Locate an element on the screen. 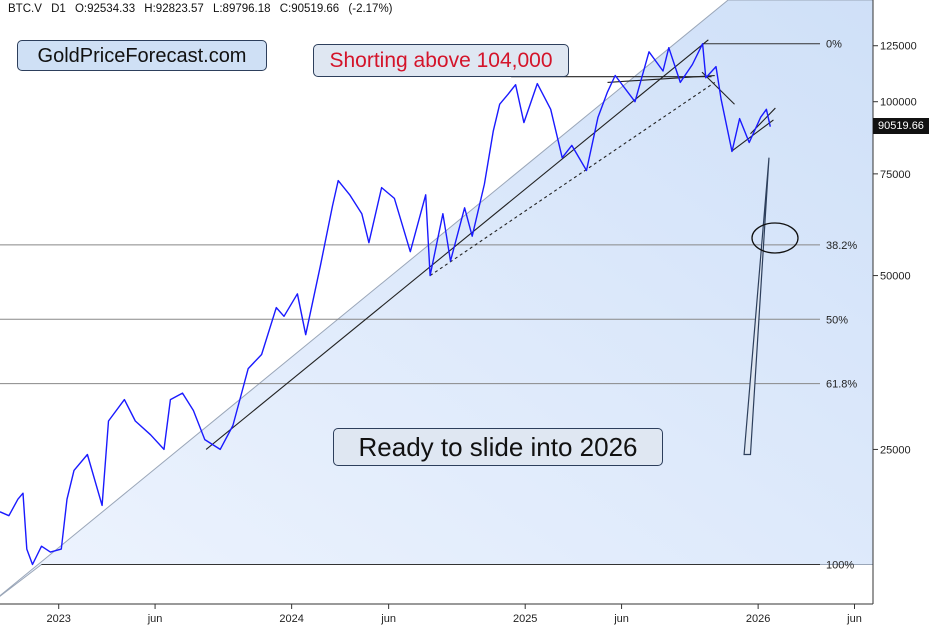 The height and width of the screenshot is (629, 945). fib-label: 50% is located at coordinates (837, 320).